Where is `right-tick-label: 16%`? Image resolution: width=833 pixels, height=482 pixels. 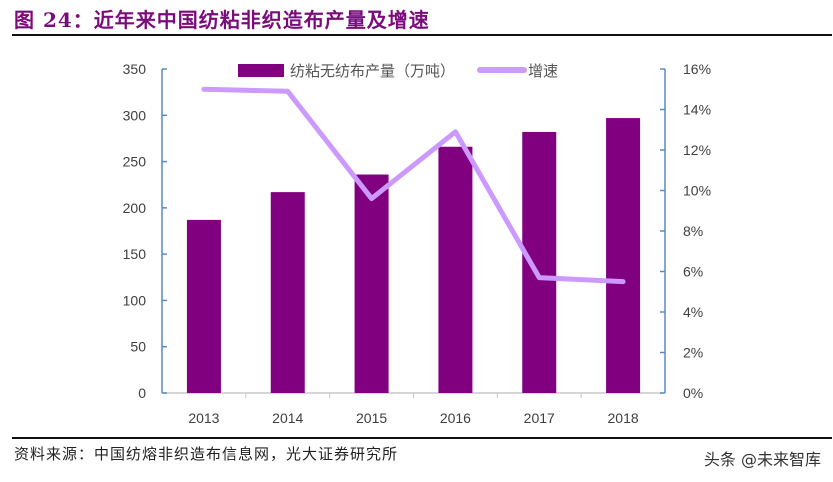 right-tick-label: 16% is located at coordinates (697, 69).